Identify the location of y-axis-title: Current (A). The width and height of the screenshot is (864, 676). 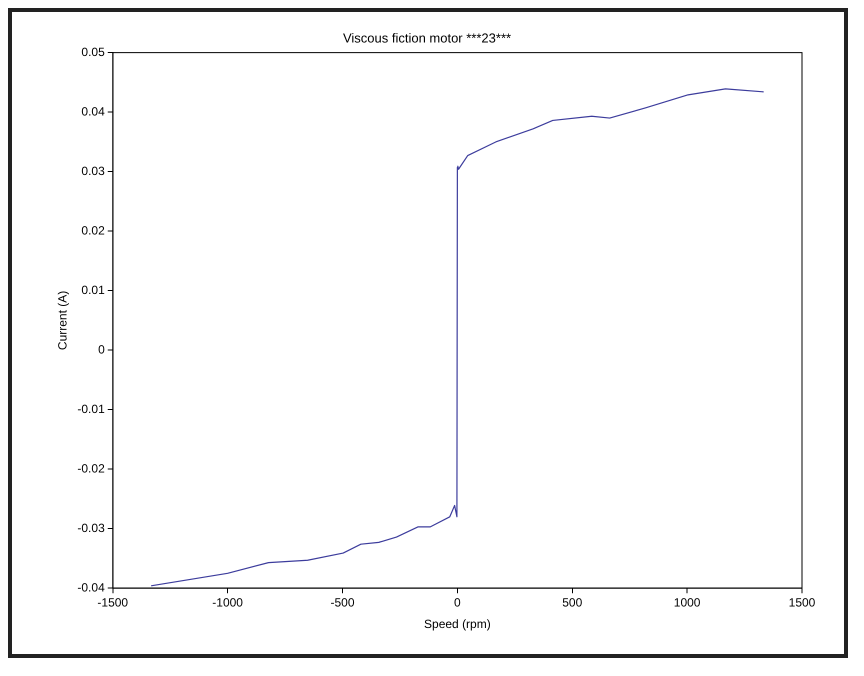
(63, 320).